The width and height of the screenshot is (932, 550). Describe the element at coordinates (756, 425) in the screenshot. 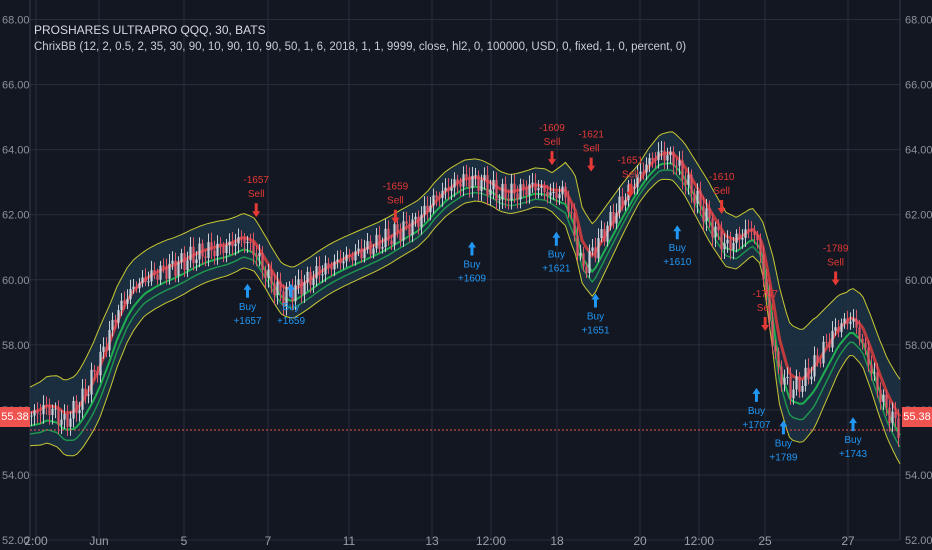

I see `buy-signal-value: +1707` at that location.